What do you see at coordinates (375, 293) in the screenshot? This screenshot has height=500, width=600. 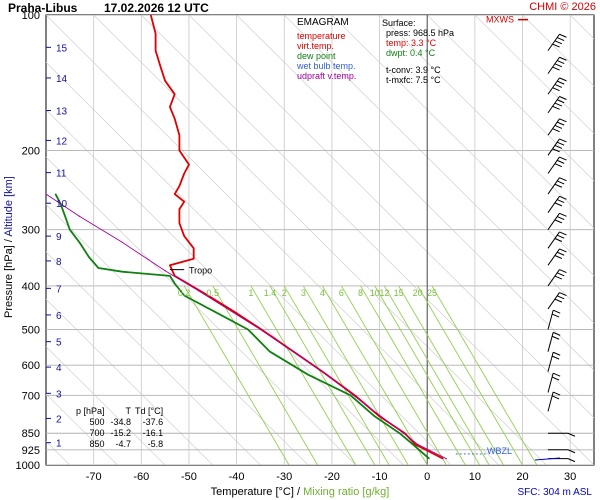 I see `mixing-ratio-label: 10` at bounding box center [375, 293].